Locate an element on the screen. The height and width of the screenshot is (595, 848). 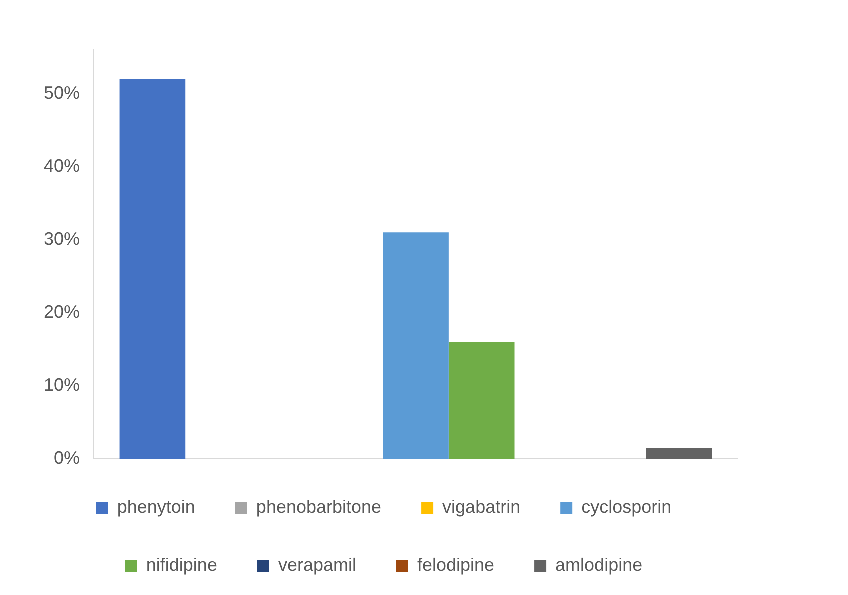
y-tick-label: 20% is located at coordinates (62, 312).